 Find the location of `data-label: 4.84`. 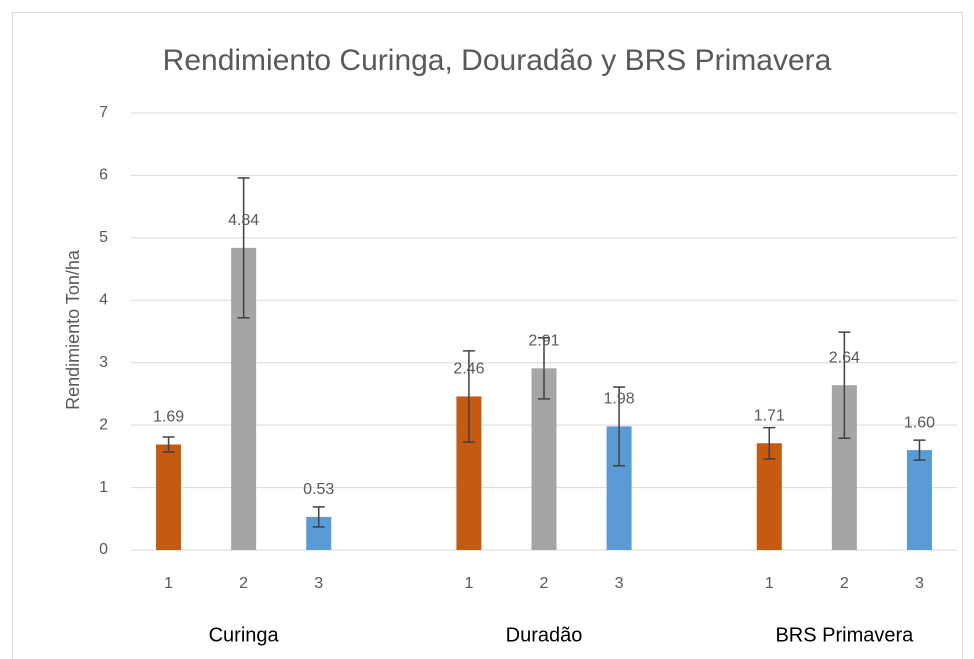

data-label: 4.84 is located at coordinates (243, 220).